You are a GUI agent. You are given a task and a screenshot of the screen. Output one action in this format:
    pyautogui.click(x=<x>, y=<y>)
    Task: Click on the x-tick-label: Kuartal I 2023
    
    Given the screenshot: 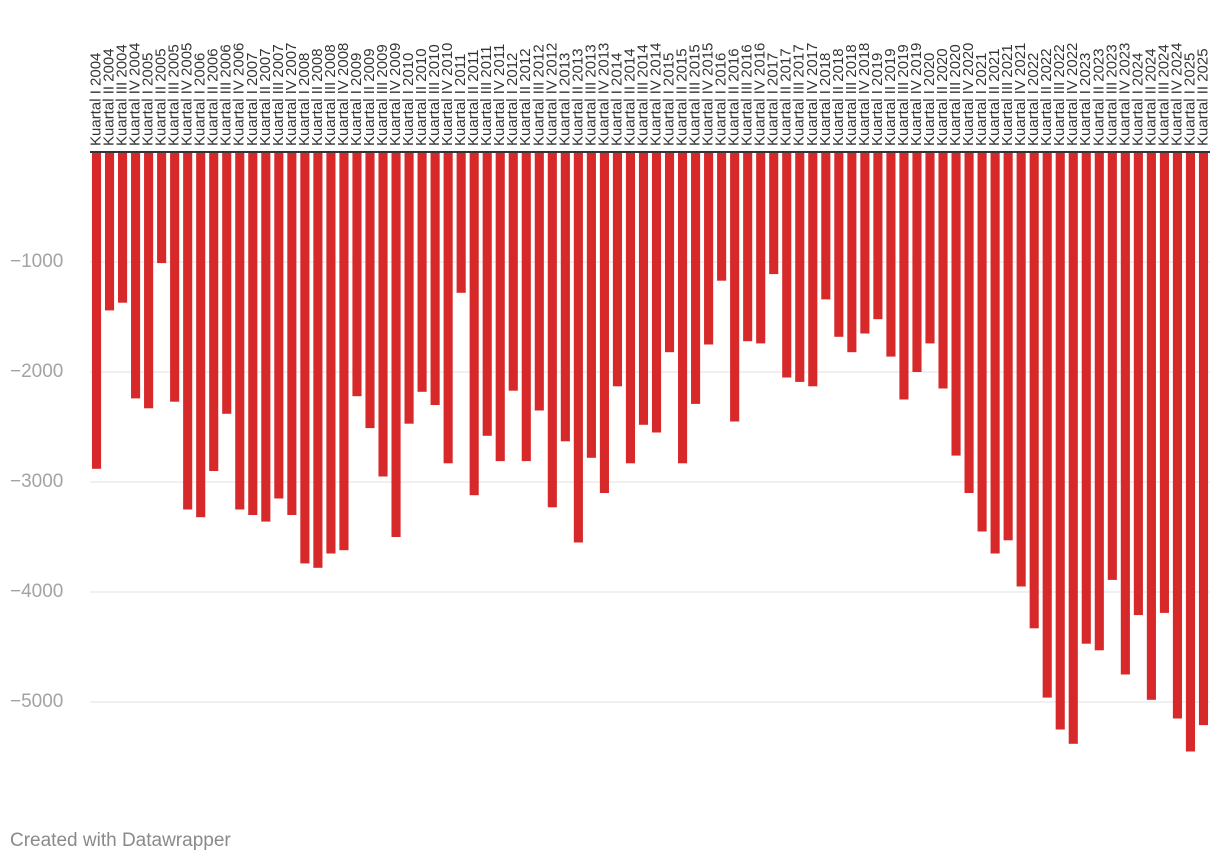 What is the action you would take?
    pyautogui.click(x=1085, y=99)
    